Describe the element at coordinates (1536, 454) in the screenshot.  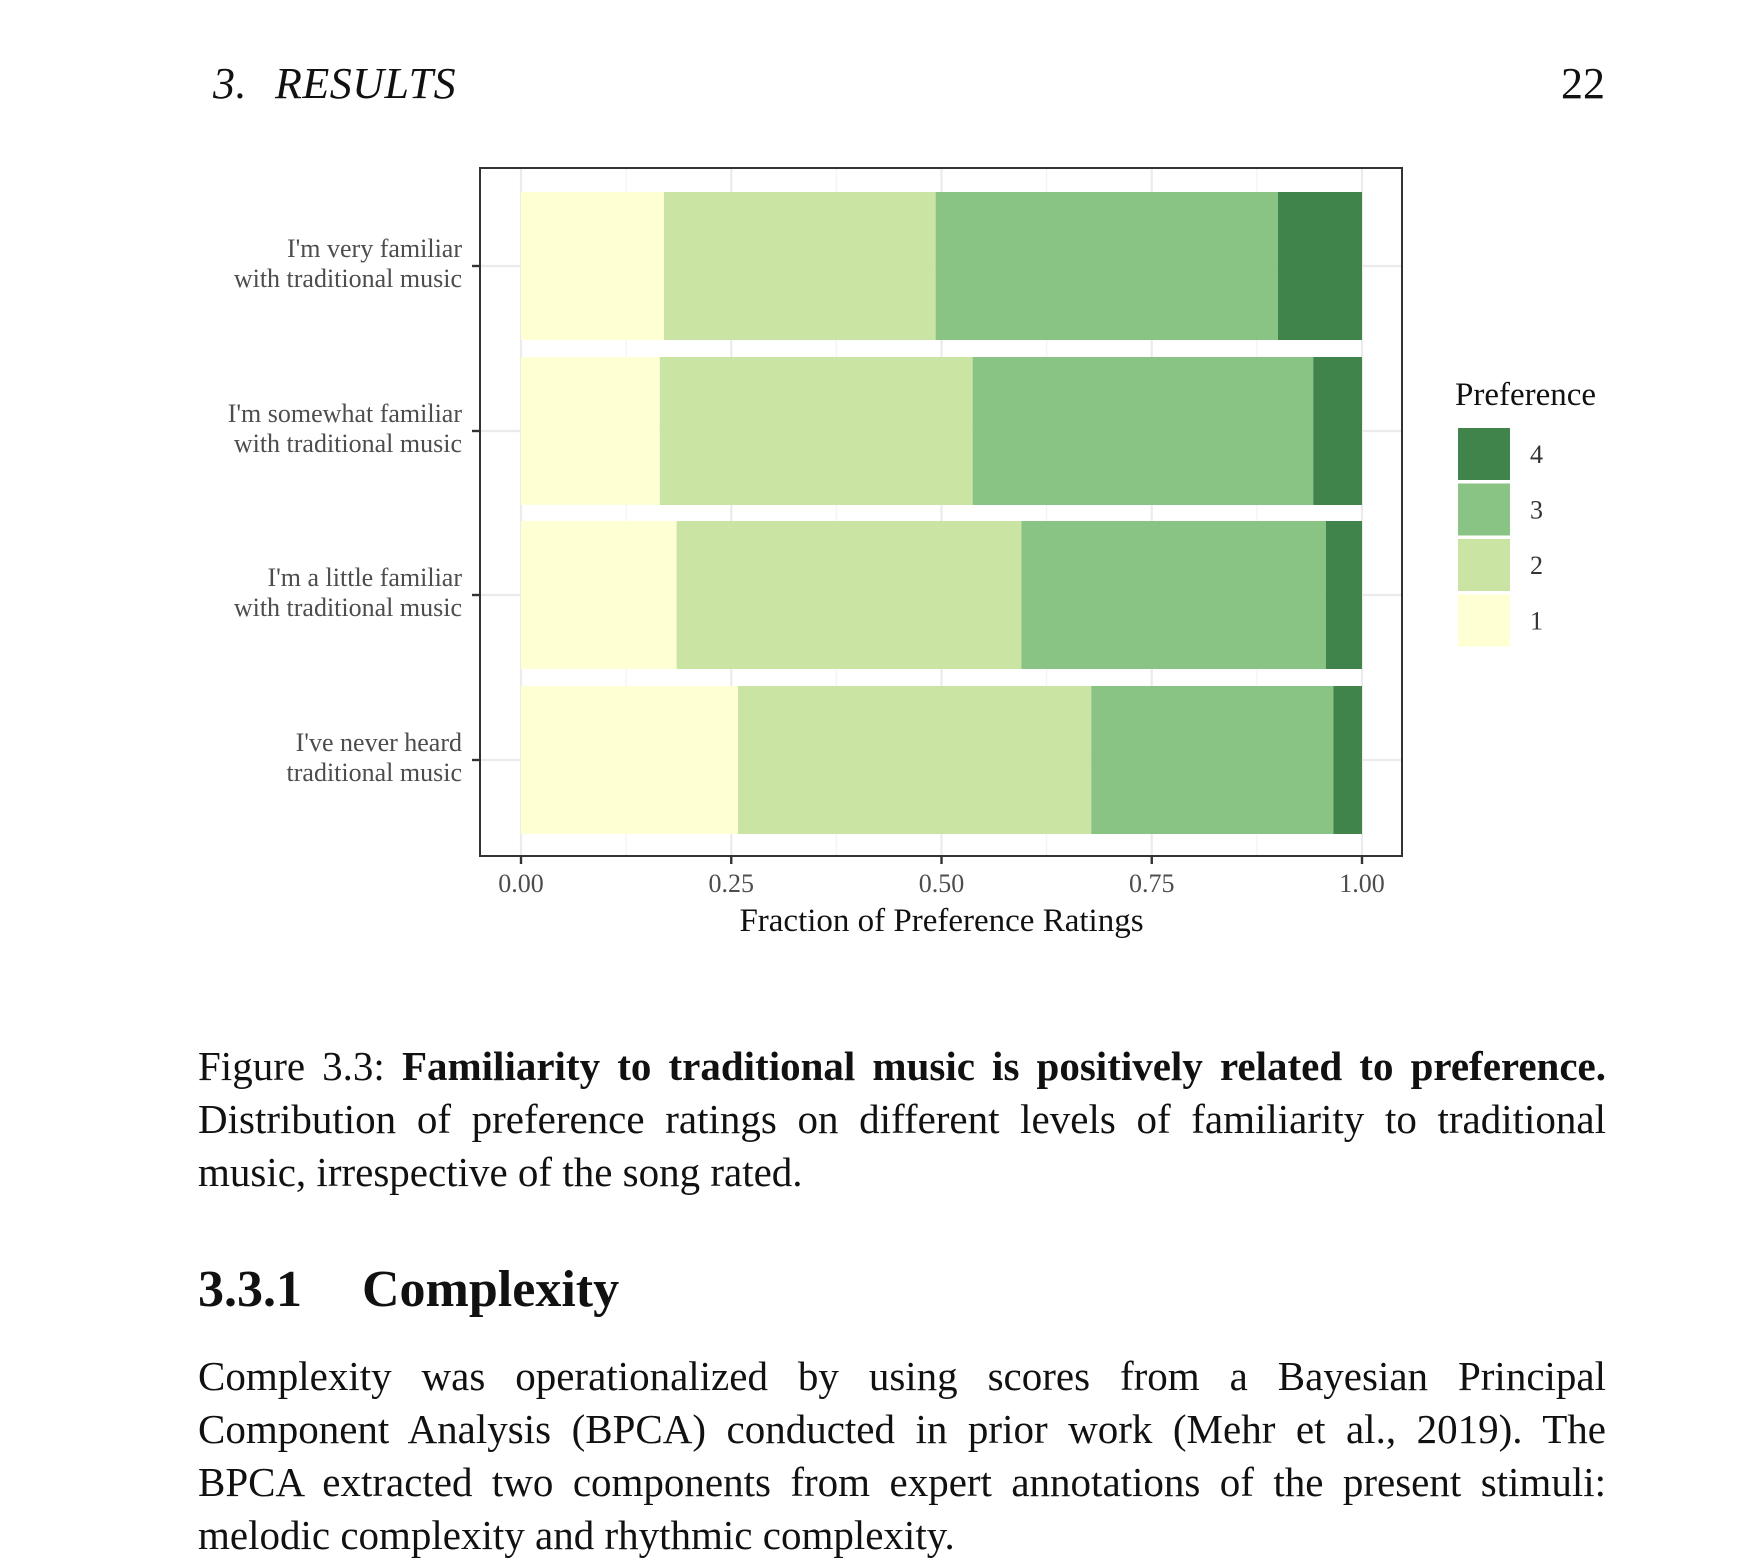
I see `legend-label: 4` at that location.